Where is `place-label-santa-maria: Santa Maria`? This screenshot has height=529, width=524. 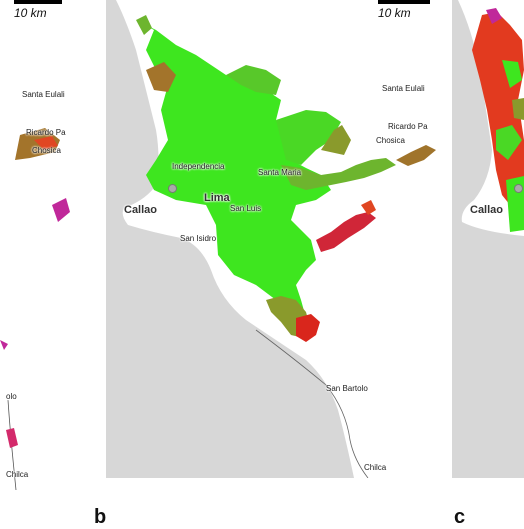
place-label-santa-maria: Santa Maria is located at coordinates (280, 172).